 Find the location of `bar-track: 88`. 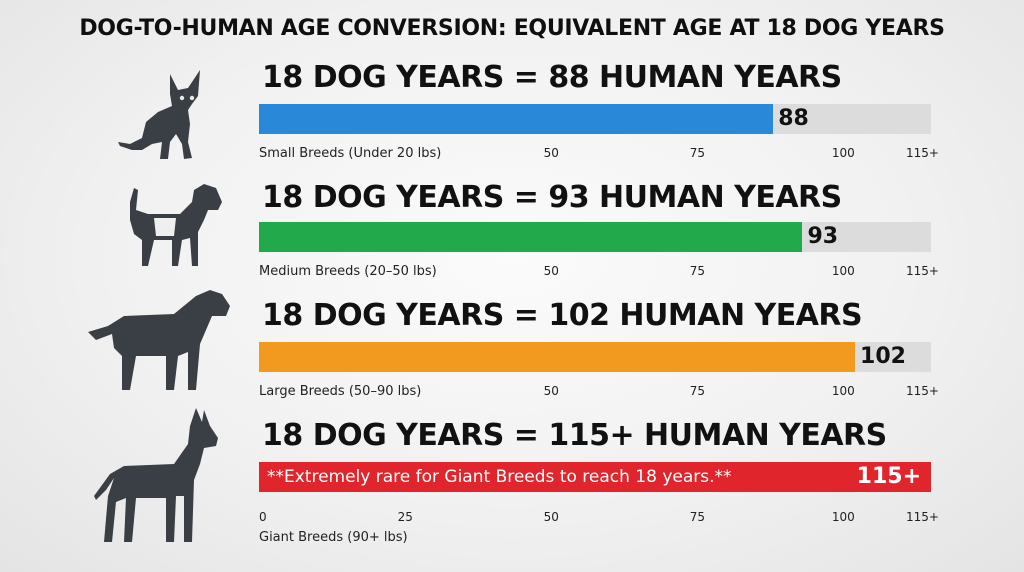

bar-track: 88 is located at coordinates (595, 119).